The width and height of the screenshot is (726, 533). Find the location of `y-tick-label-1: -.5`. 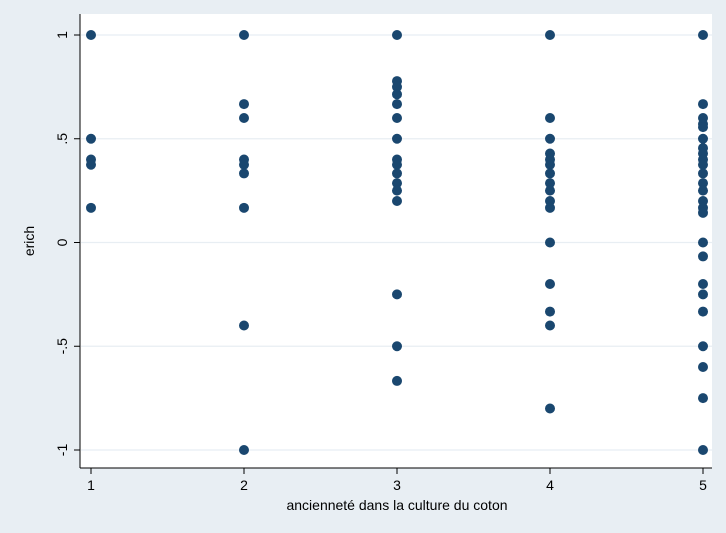

y-tick-label-1: -.5 is located at coordinates (62, 346).